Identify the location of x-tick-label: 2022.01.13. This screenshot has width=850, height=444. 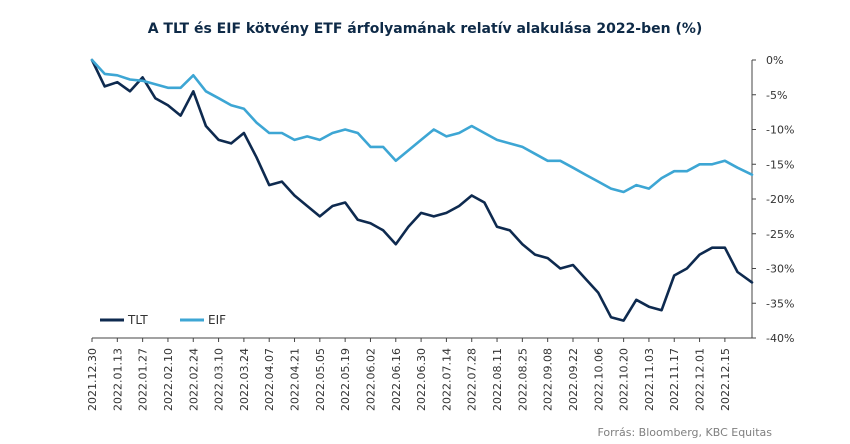
(117, 379).